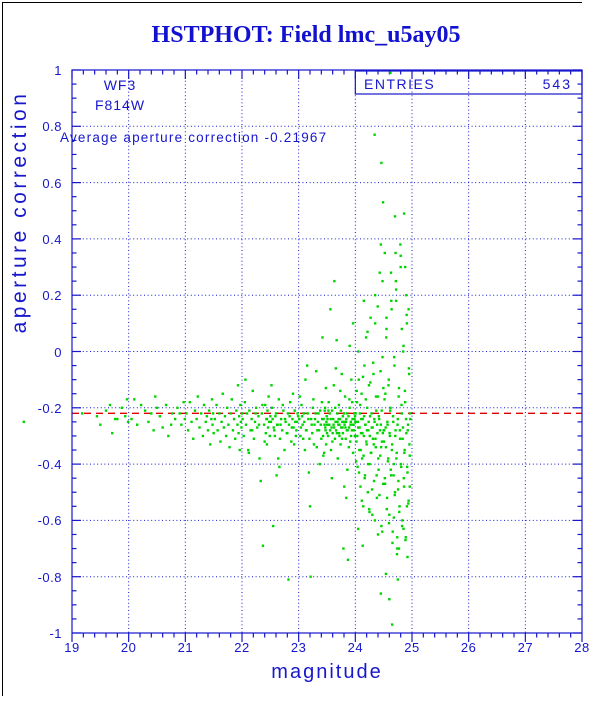 The height and width of the screenshot is (709, 612). What do you see at coordinates (58, 70) in the screenshot?
I see `y-tick-label: 1` at bounding box center [58, 70].